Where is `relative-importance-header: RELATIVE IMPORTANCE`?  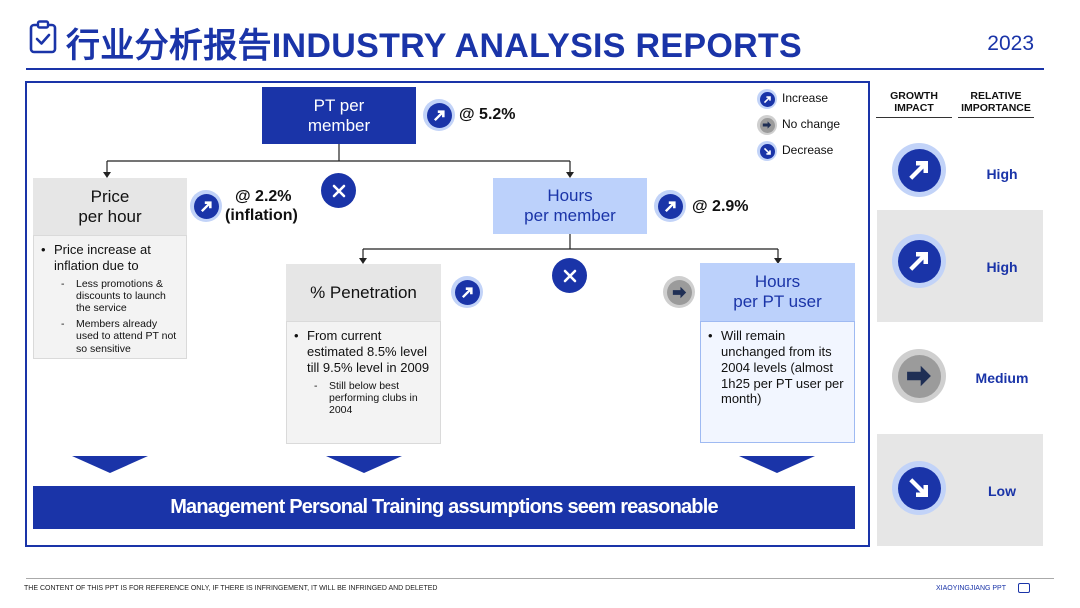
relative-importance-header: RELATIVE IMPORTANCE is located at coordinates (996, 102).